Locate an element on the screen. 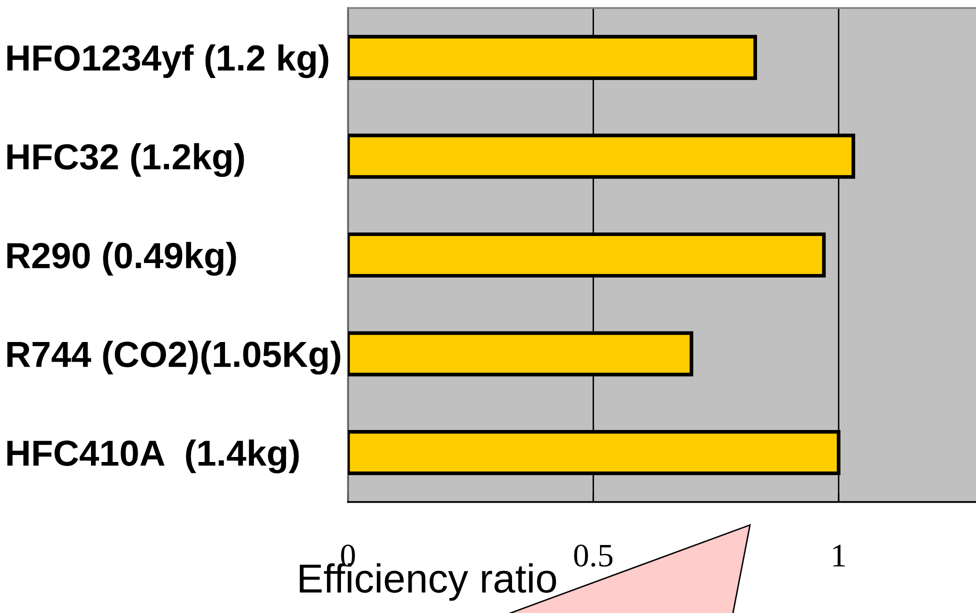 This screenshot has height=613, width=976. x-tick-label: 0.5 is located at coordinates (593, 555).